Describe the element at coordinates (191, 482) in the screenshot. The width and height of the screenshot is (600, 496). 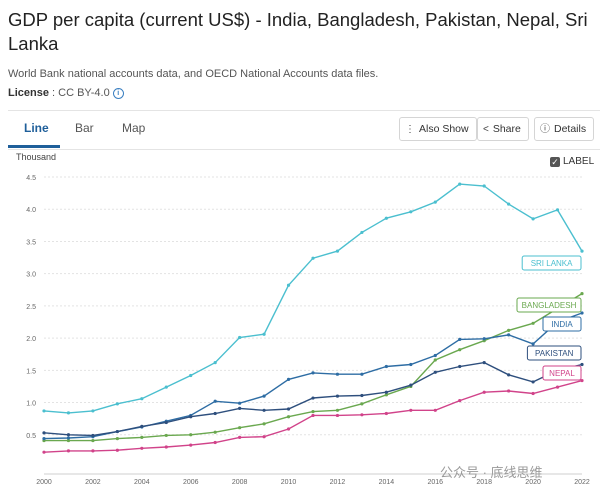
I see `x-tick-label: 2006` at that location.